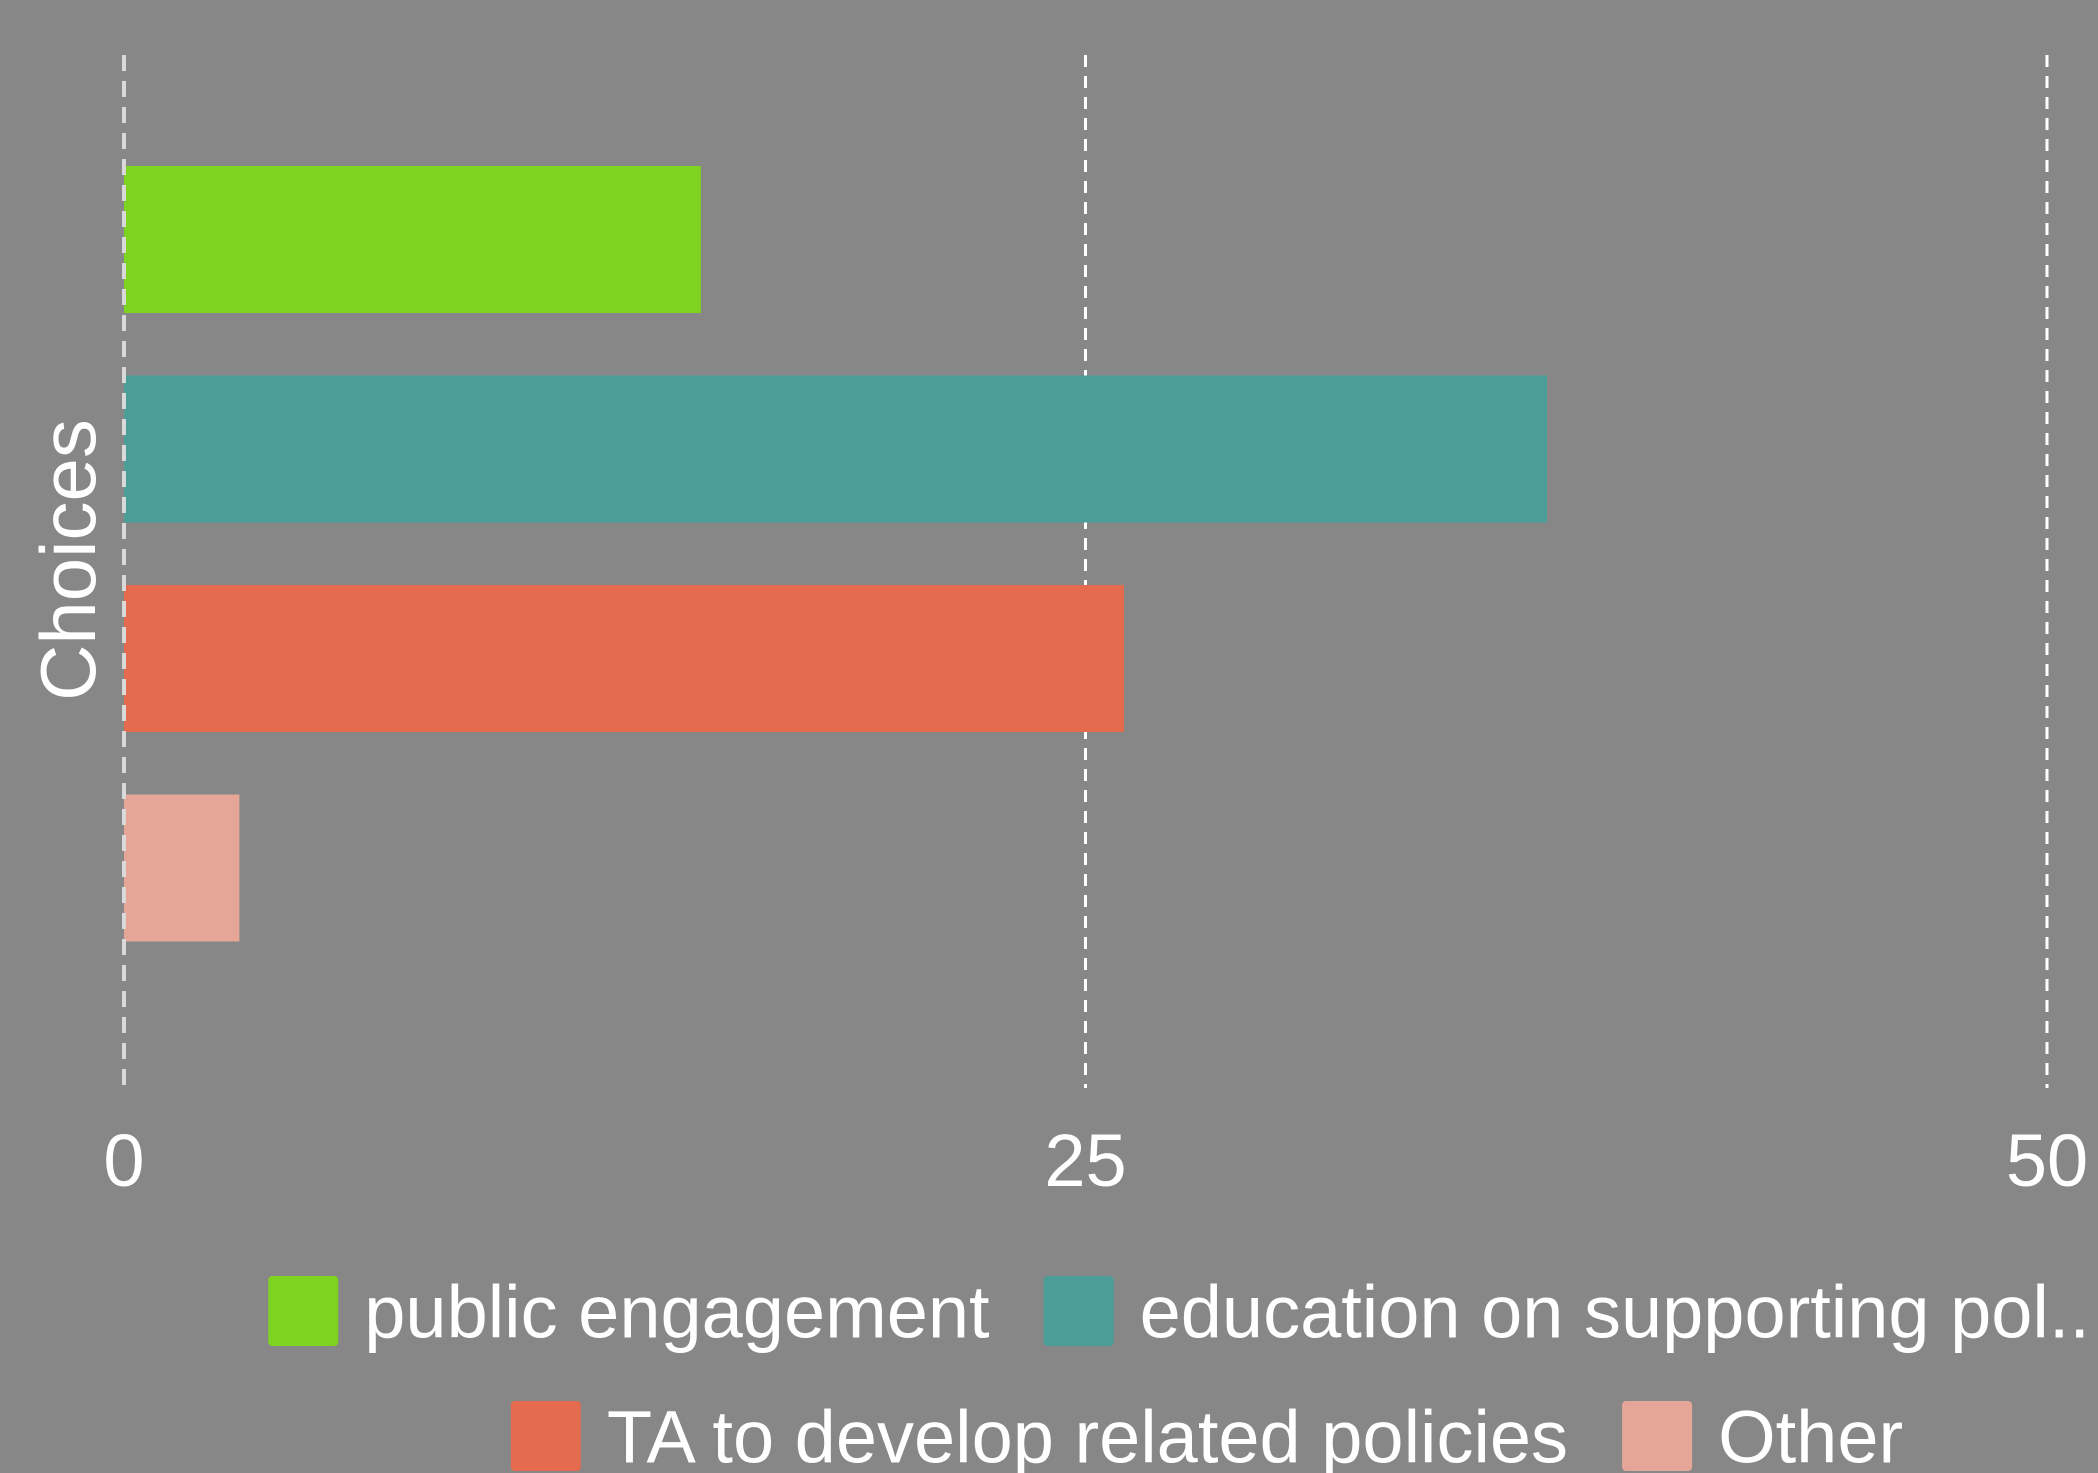 Image resolution: width=2098 pixels, height=1473 pixels. I want to click on x-tick-label: 0, so click(123, 1160).